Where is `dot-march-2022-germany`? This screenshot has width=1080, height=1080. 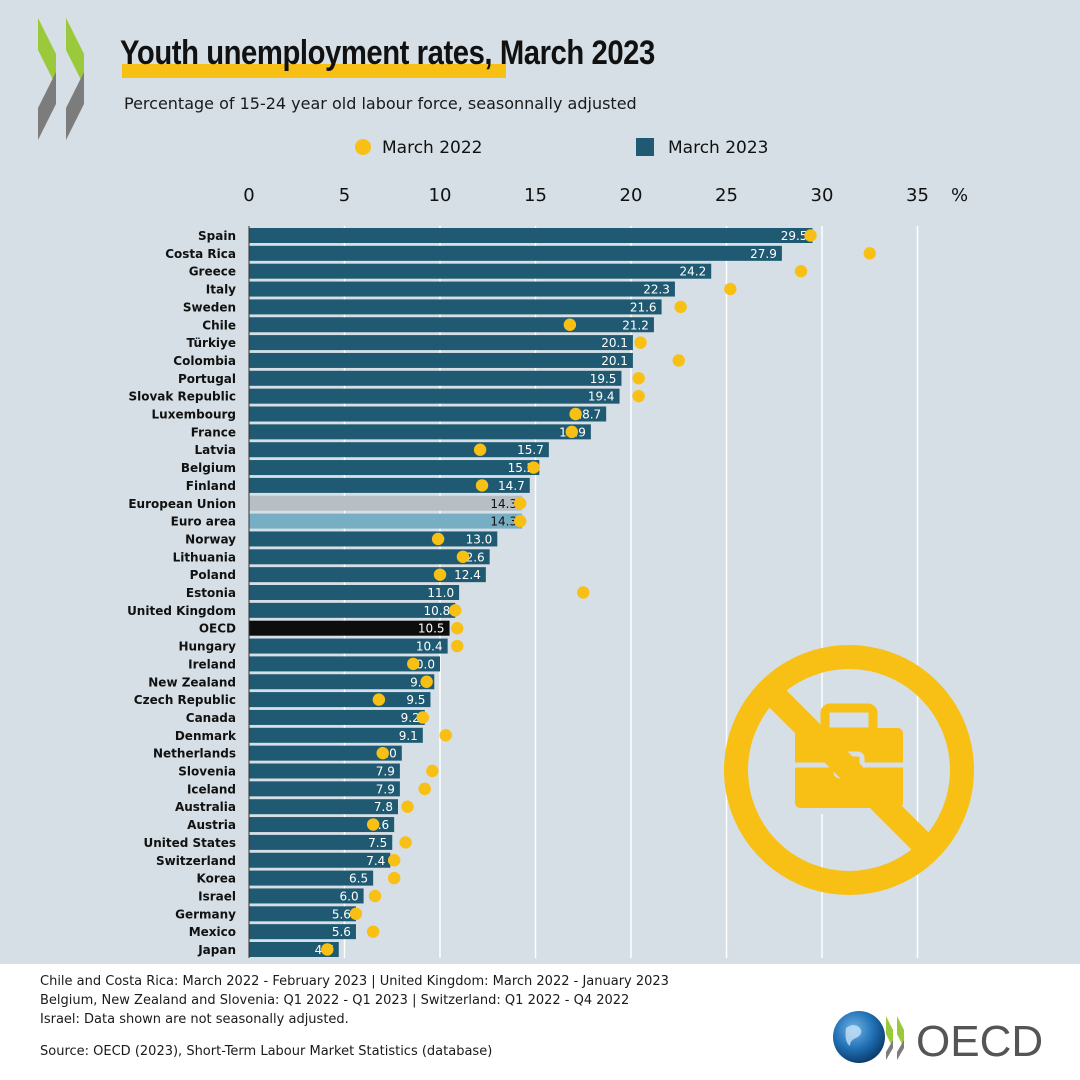 dot-march-2022-germany is located at coordinates (356, 913).